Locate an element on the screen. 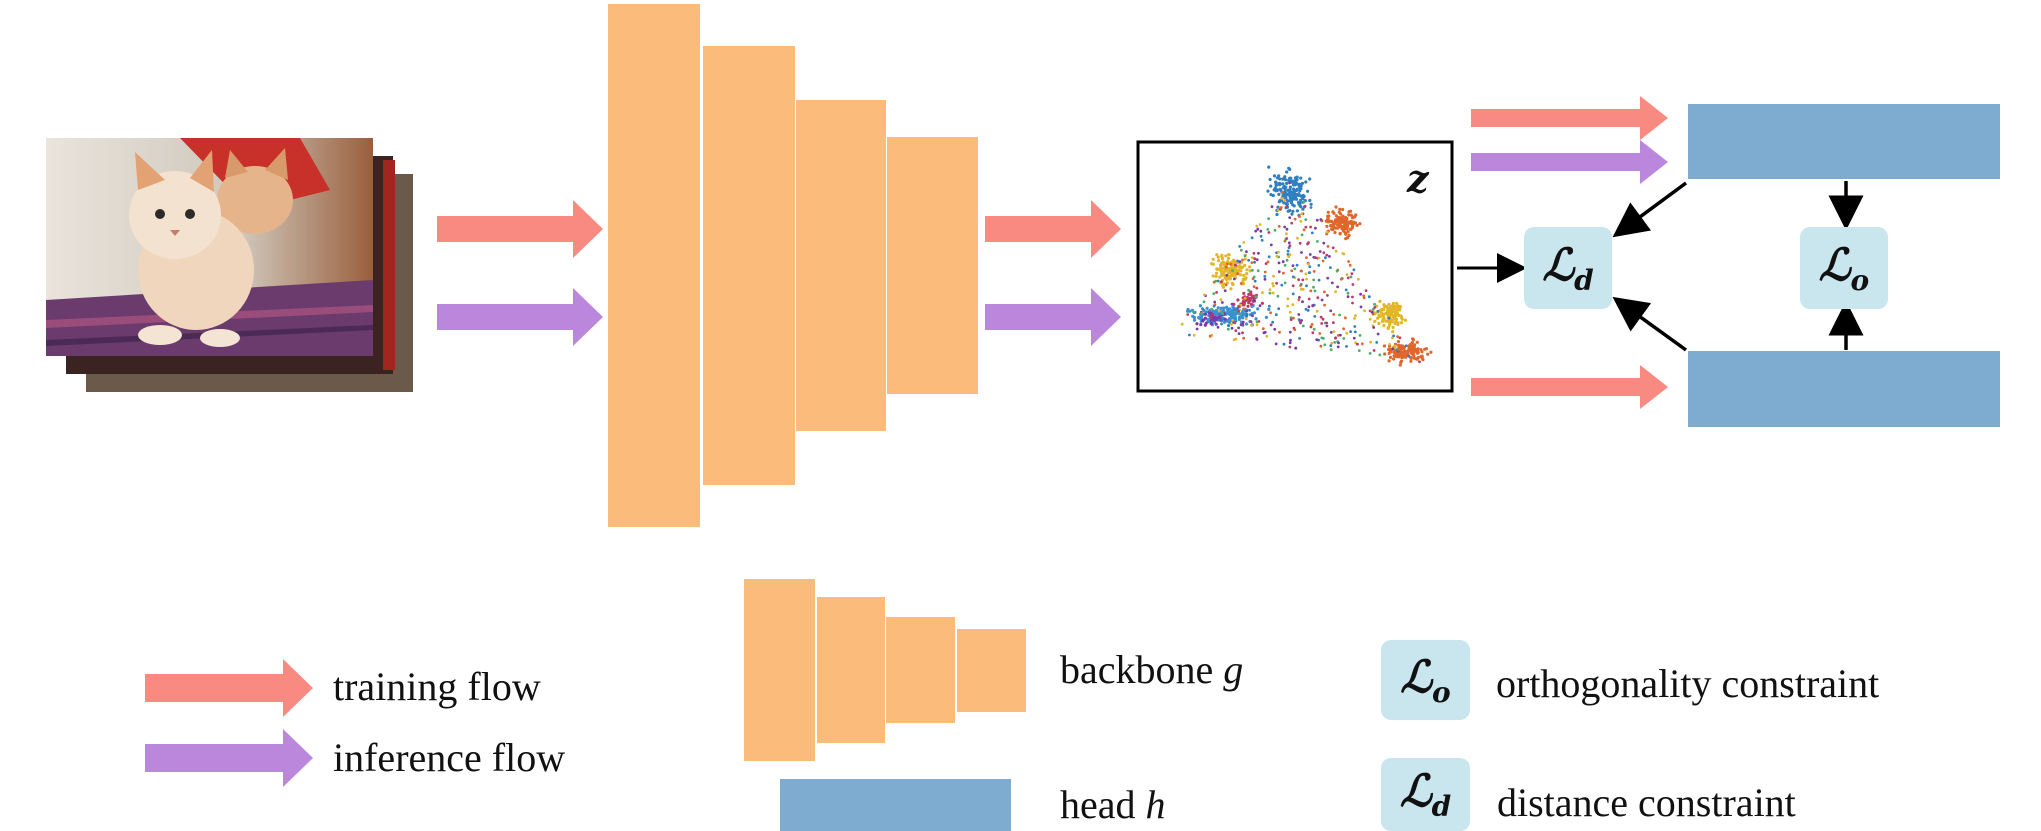 The height and width of the screenshot is (831, 2041). orthogonality-loss-box: ℒo is located at coordinates (1844, 268).